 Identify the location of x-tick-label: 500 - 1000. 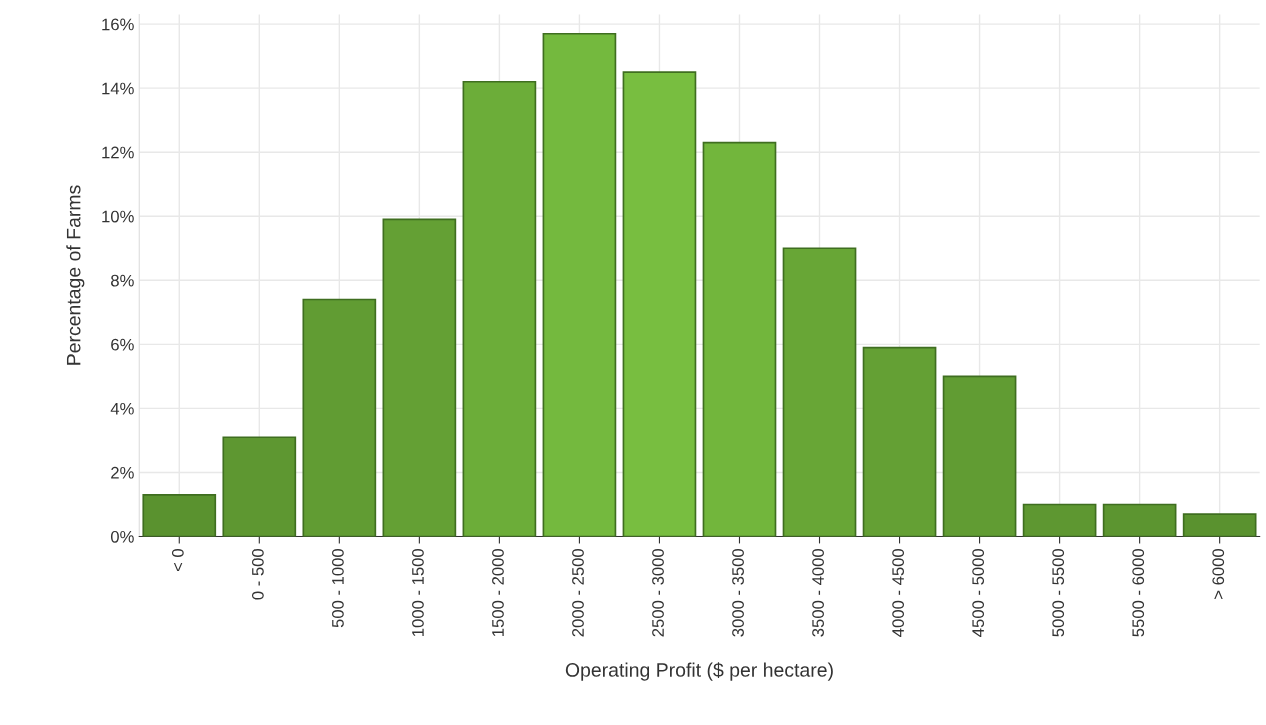
(338, 588).